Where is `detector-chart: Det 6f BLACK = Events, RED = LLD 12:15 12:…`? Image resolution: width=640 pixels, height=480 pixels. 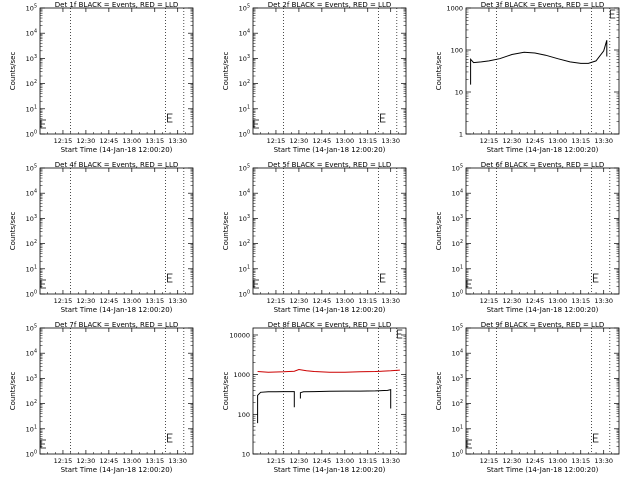 detector-chart: Det 6f BLACK = Events, RED = LLD 12:15 12:… is located at coordinates (527, 237).